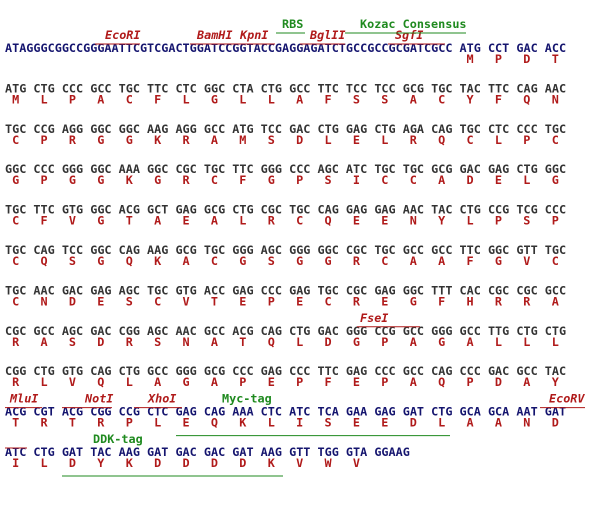 The image size is (600, 529). I want to click on enzyme-site-label: EcoRI, so click(123, 35).